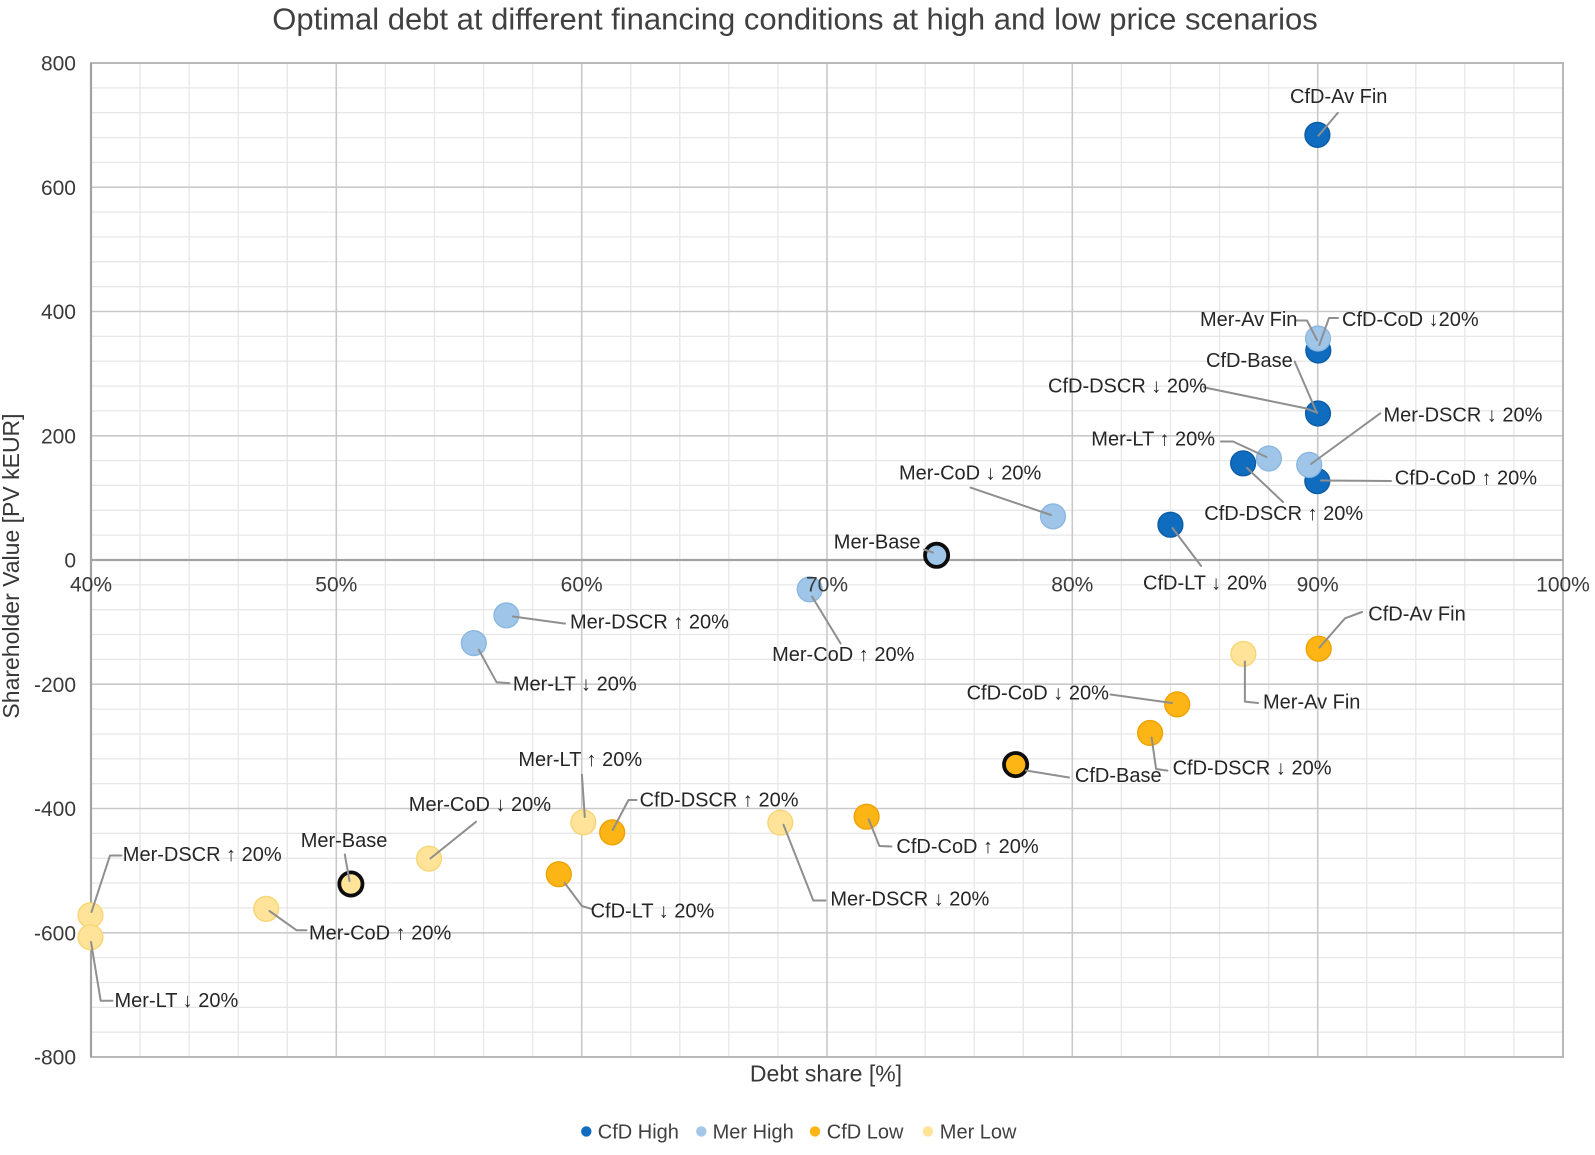 This screenshot has width=1595, height=1155. What do you see at coordinates (55, 685) in the screenshot?
I see `svg-text: -200` at bounding box center [55, 685].